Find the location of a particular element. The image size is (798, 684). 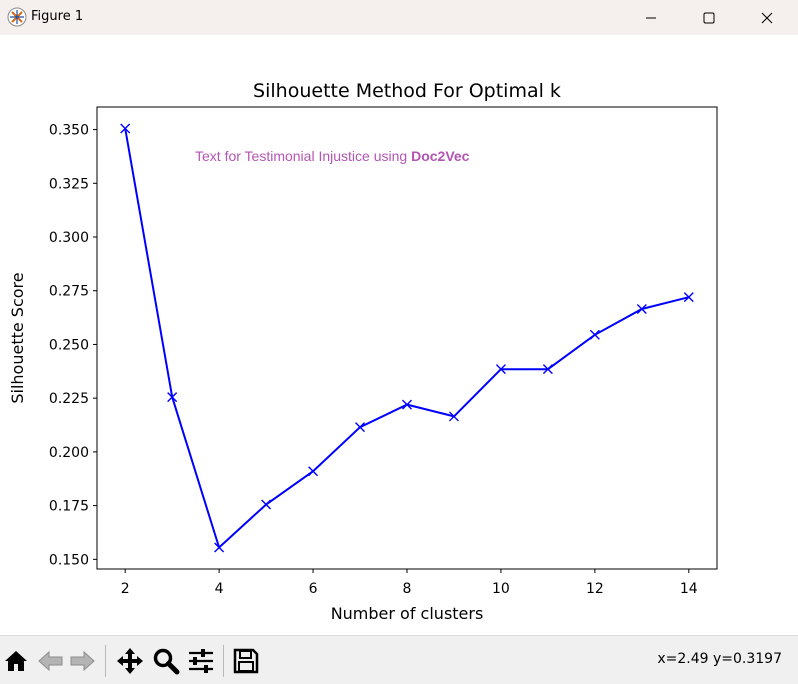

pan-icon is located at coordinates (130, 661).